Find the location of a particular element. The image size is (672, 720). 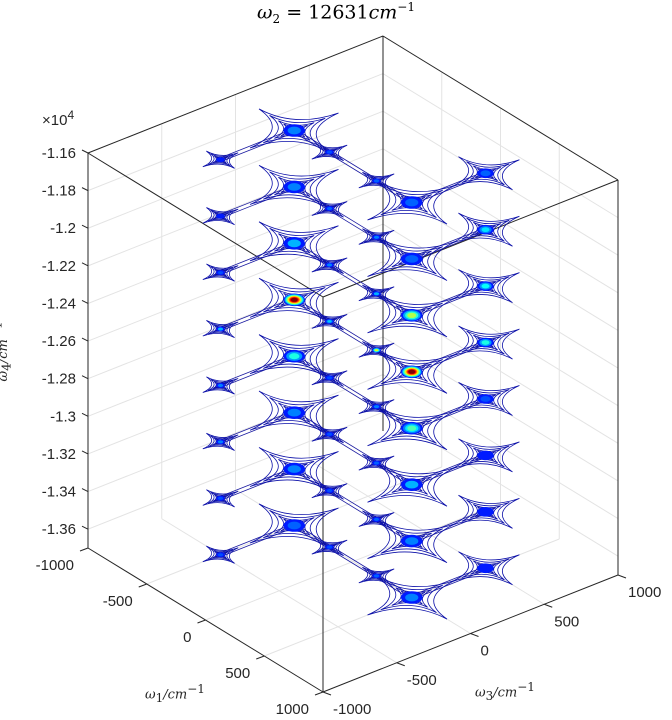

z-tick-label: -1.16 is located at coordinates (59, 153).